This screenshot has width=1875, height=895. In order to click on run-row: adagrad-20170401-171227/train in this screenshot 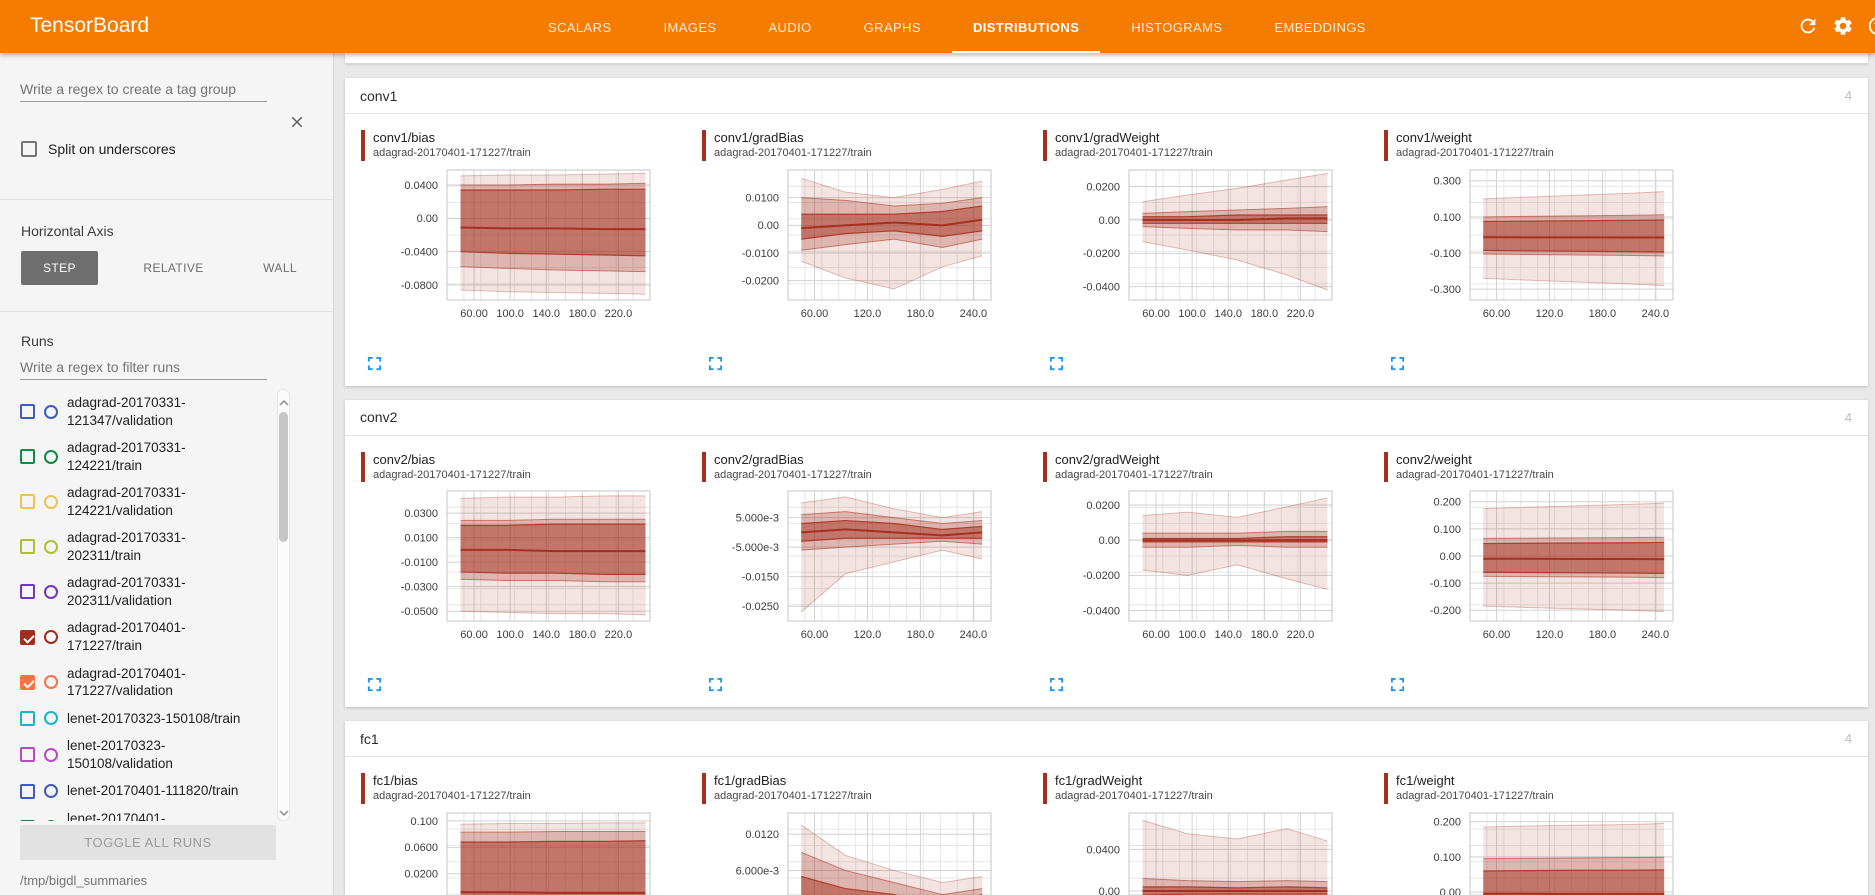, I will do `click(146, 636)`.